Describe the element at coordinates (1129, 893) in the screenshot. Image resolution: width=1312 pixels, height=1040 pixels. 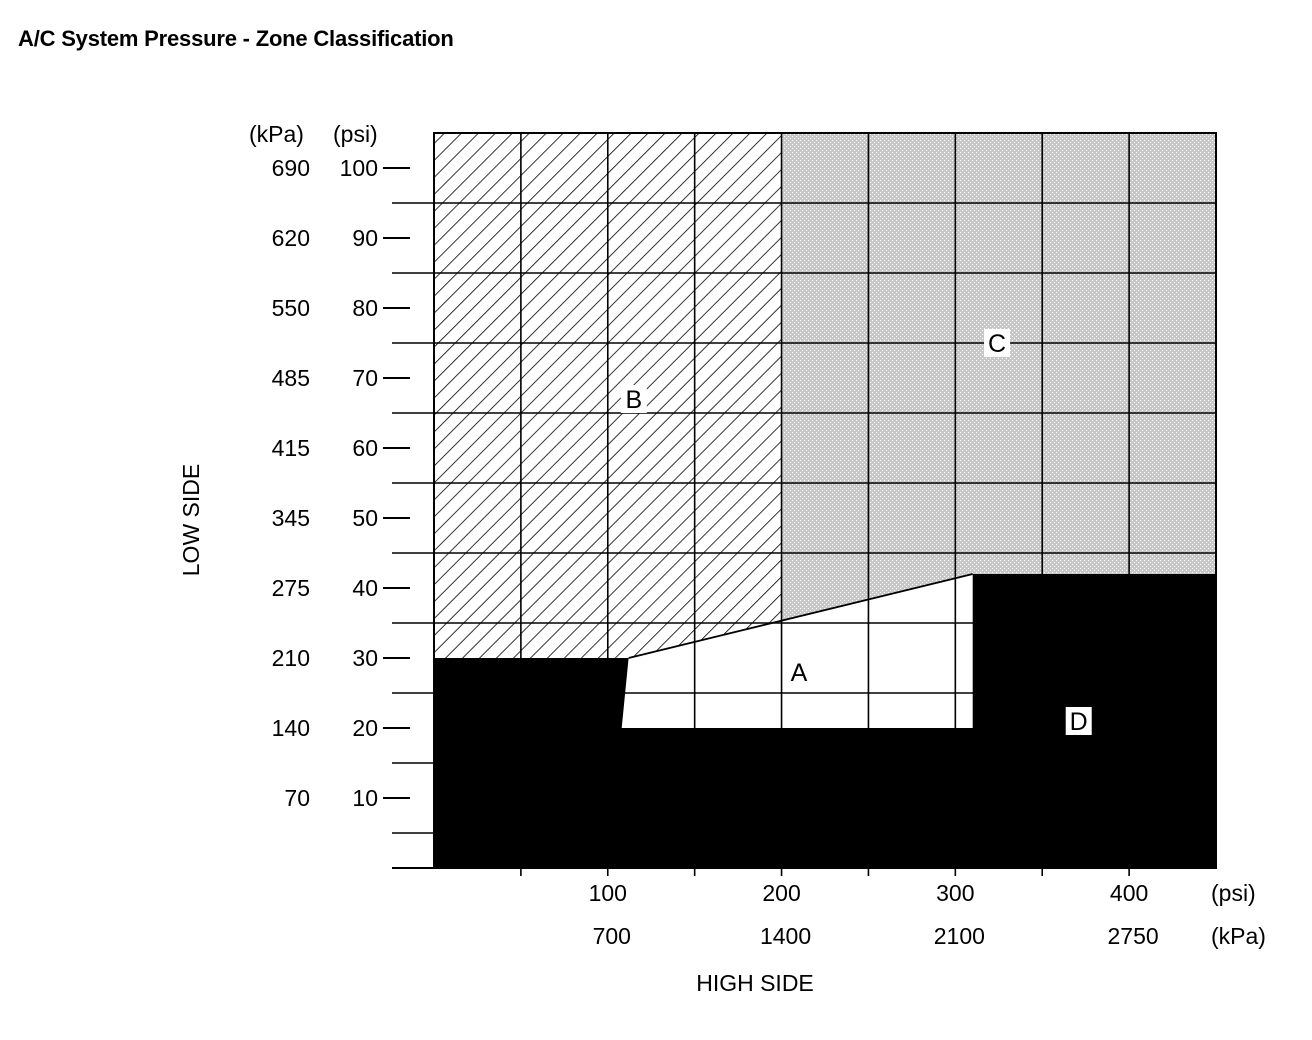
I see `x-tick-label-psi: 400` at that location.